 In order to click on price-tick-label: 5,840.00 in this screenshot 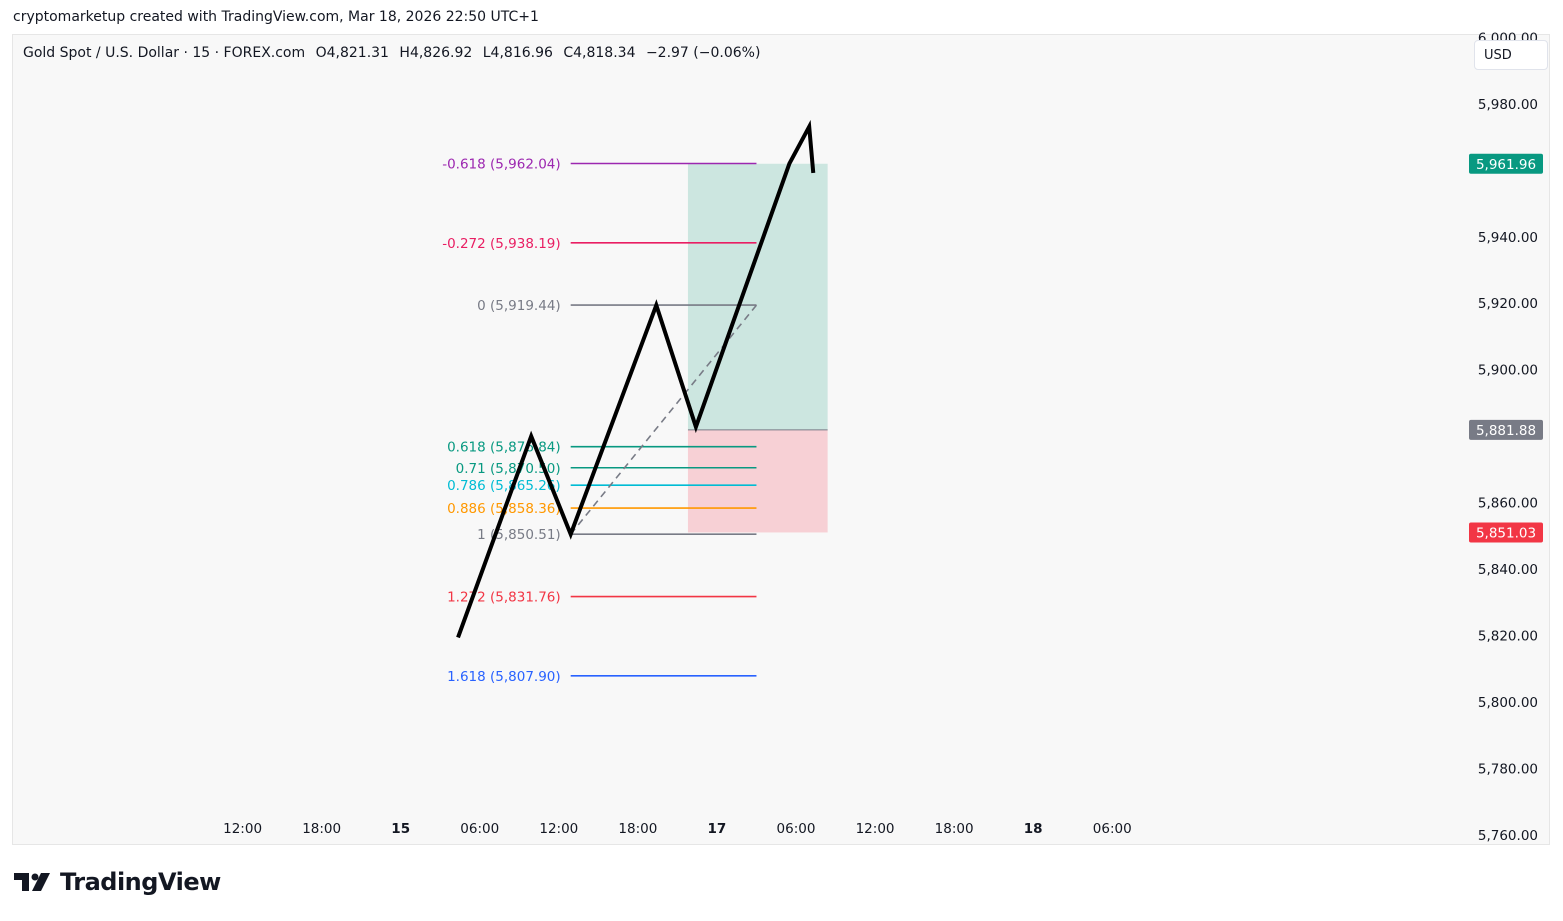, I will do `click(1508, 570)`.